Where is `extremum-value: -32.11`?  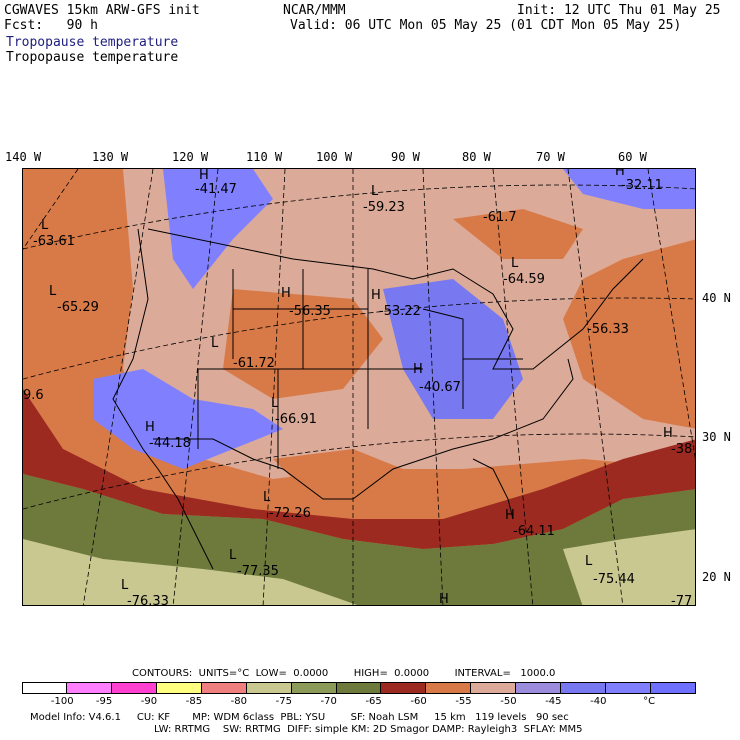 extremum-value: -32.11 is located at coordinates (642, 185).